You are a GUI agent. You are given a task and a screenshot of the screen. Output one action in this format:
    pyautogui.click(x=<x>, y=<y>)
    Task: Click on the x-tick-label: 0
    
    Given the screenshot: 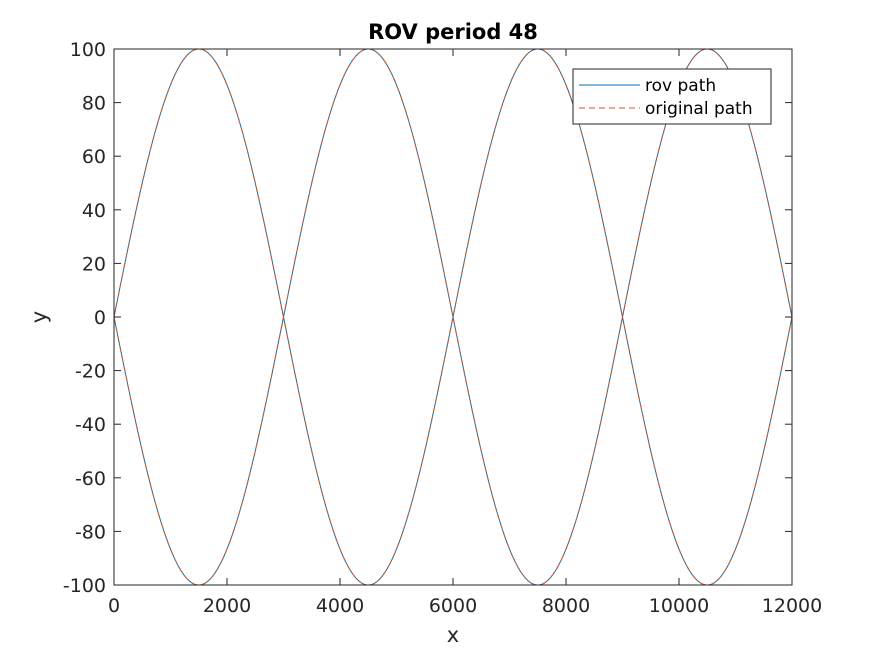 What is the action you would take?
    pyautogui.click(x=114, y=606)
    